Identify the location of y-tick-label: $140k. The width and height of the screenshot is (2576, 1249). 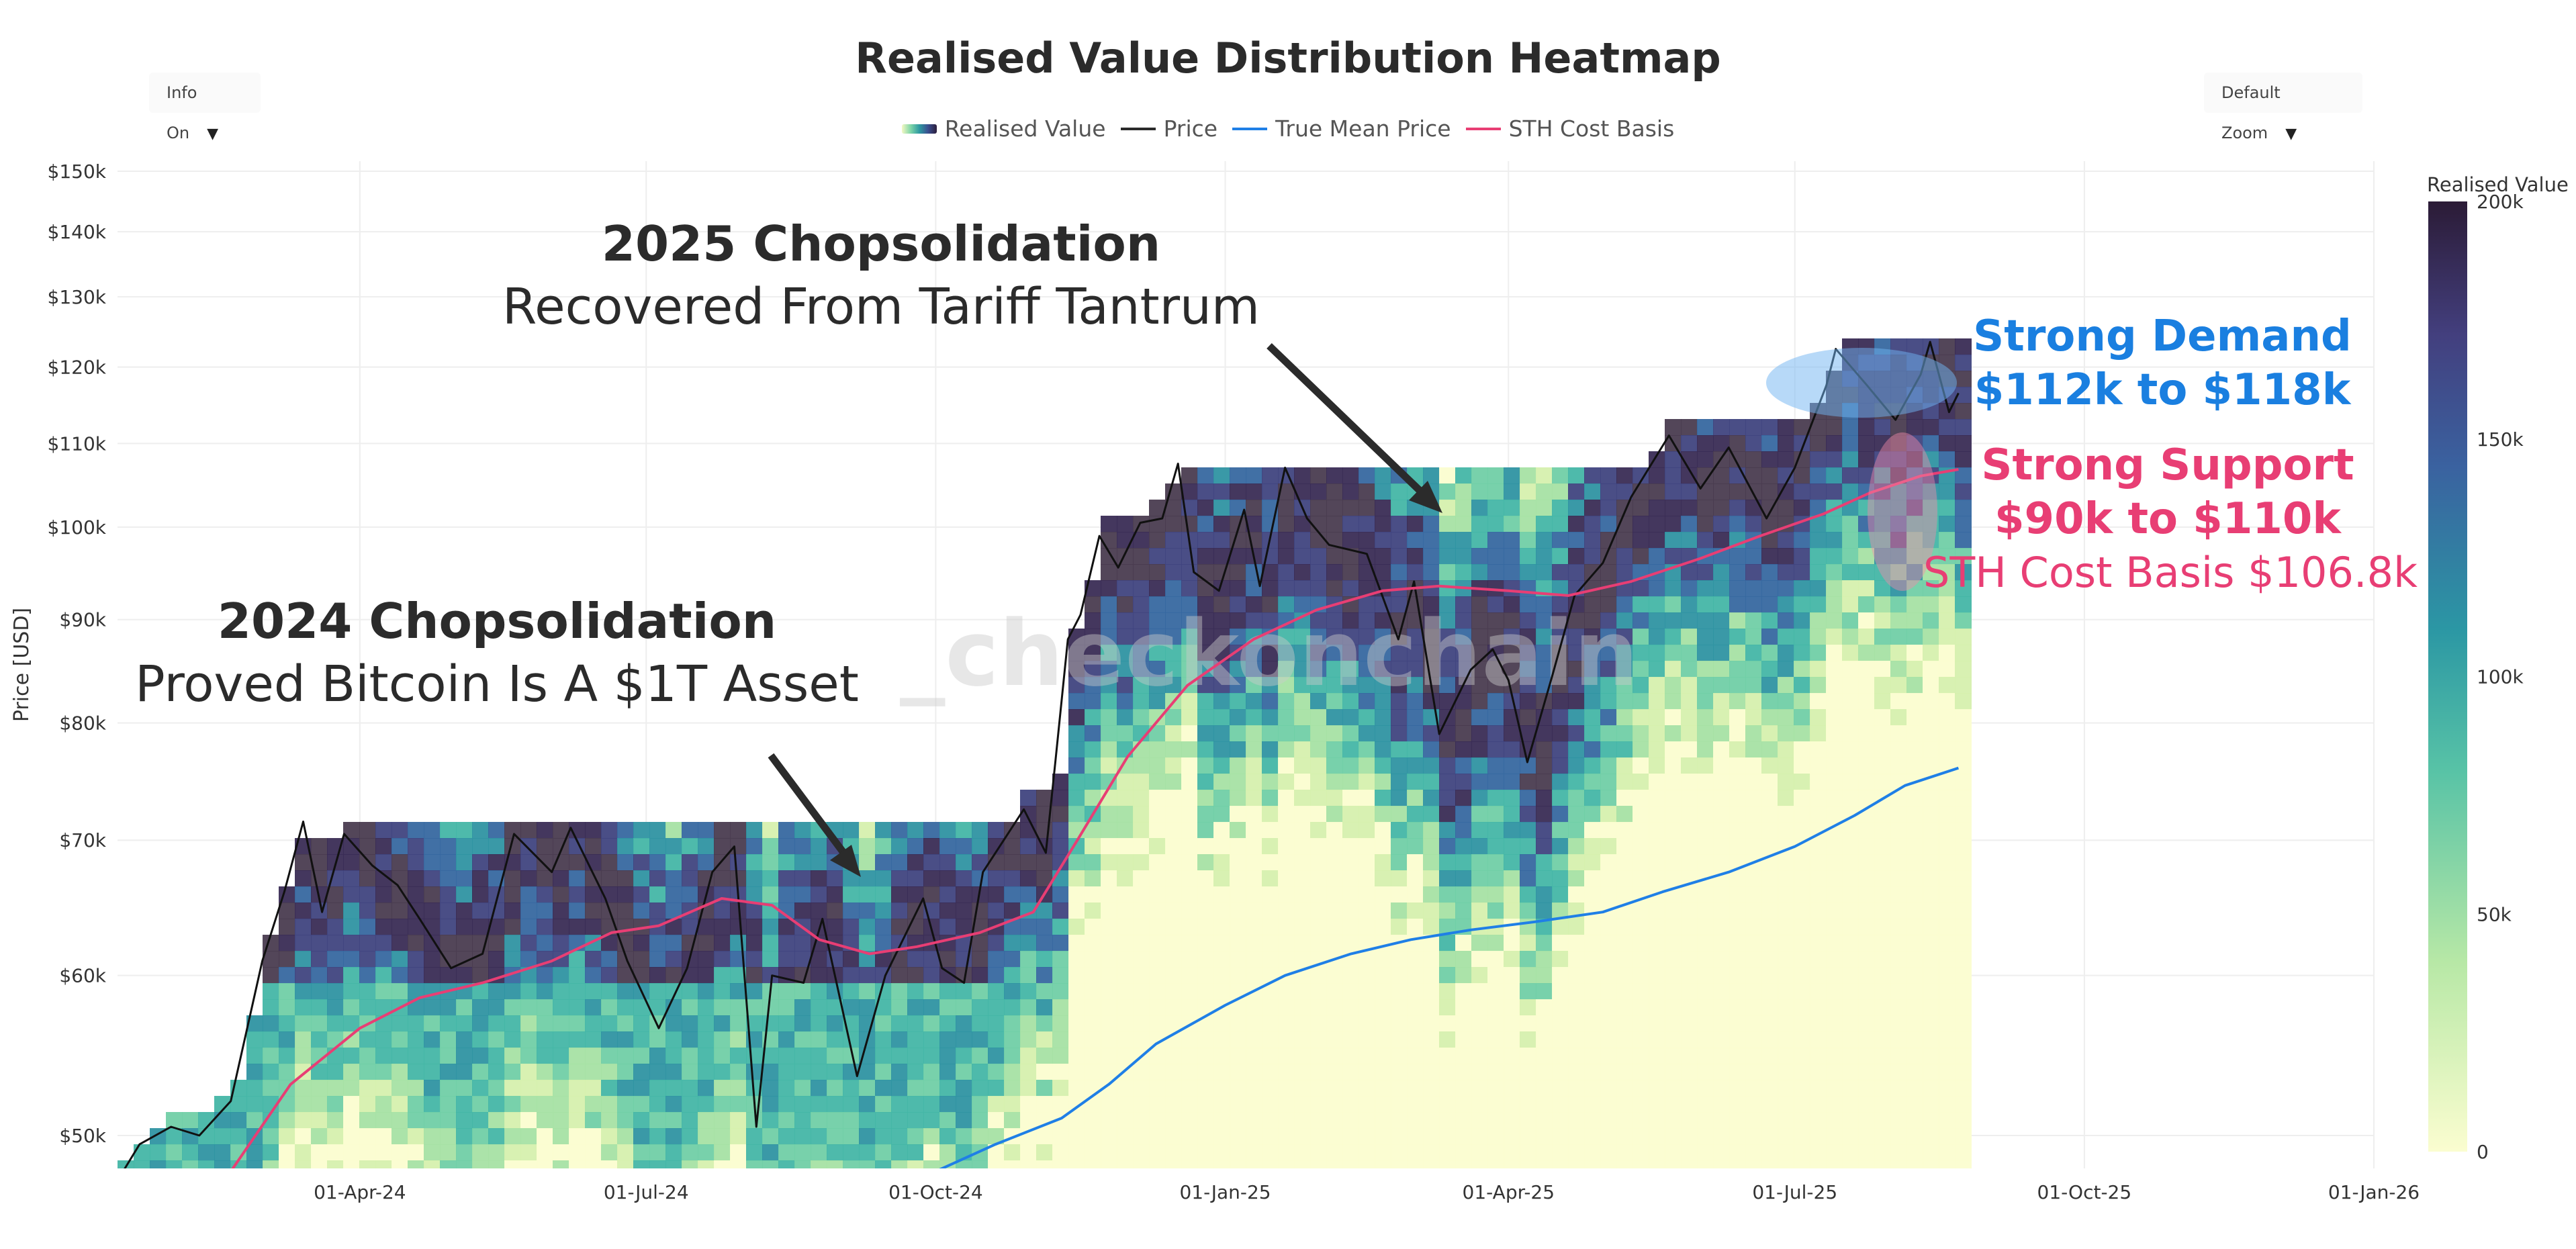
(77, 232).